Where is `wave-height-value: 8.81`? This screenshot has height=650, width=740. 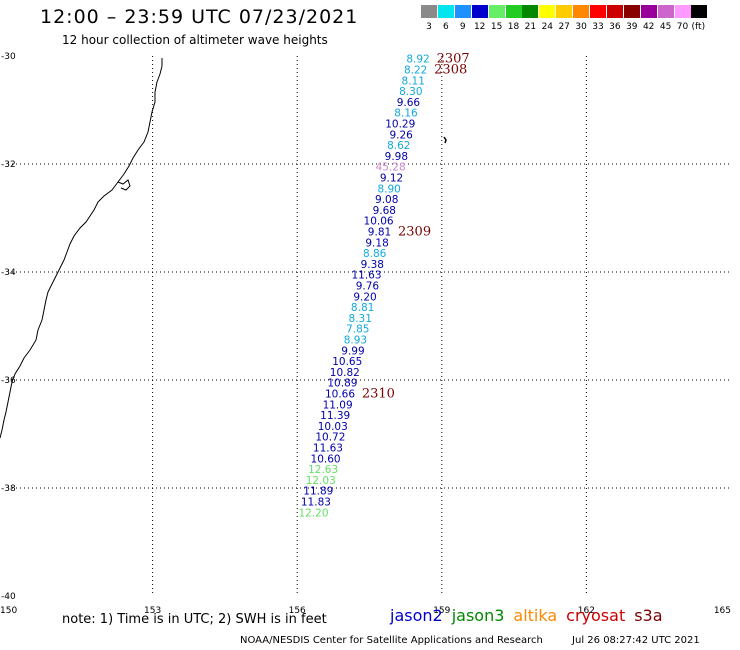
wave-height-value: 8.81 is located at coordinates (362, 308).